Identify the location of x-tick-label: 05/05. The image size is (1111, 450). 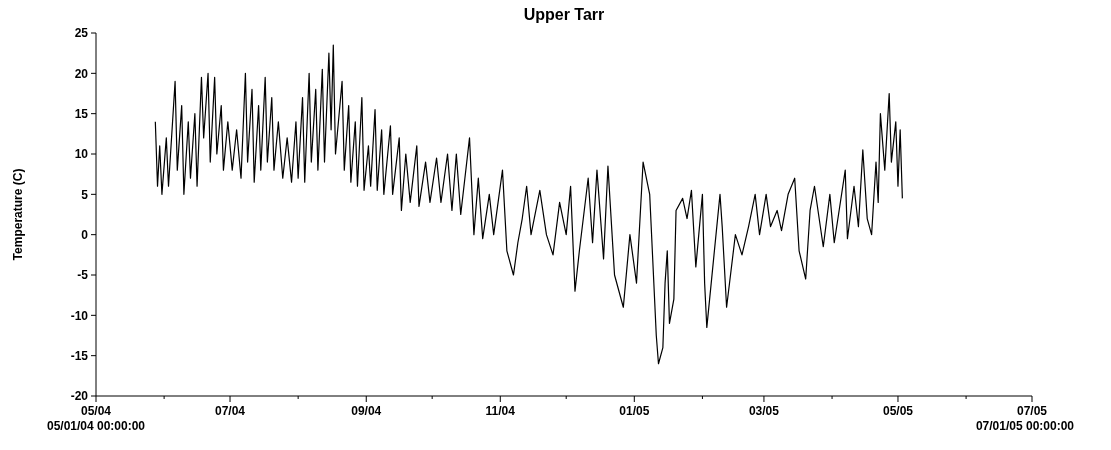
(898, 411).